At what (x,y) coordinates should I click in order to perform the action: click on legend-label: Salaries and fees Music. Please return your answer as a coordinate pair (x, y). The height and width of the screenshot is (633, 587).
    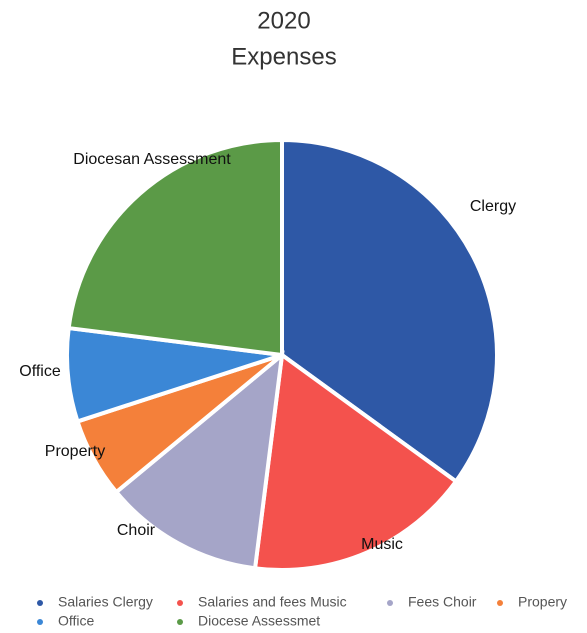
    Looking at the image, I should click on (272, 602).